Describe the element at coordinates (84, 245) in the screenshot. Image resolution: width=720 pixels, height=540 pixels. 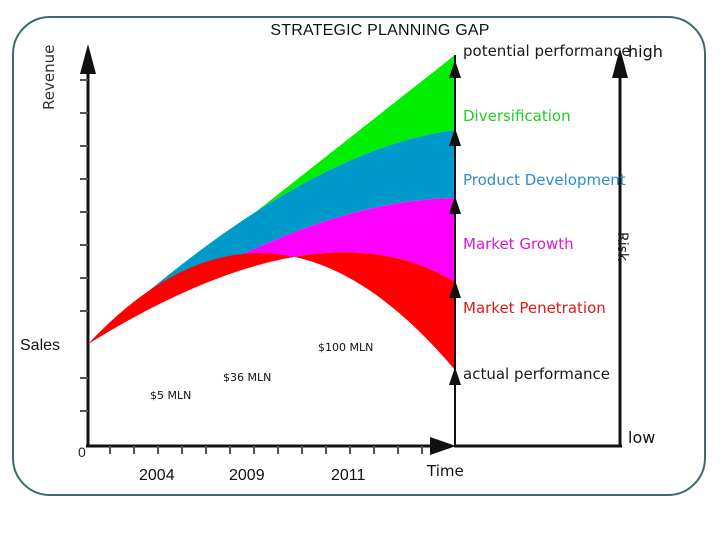
I see `y-axis-ticks` at that location.